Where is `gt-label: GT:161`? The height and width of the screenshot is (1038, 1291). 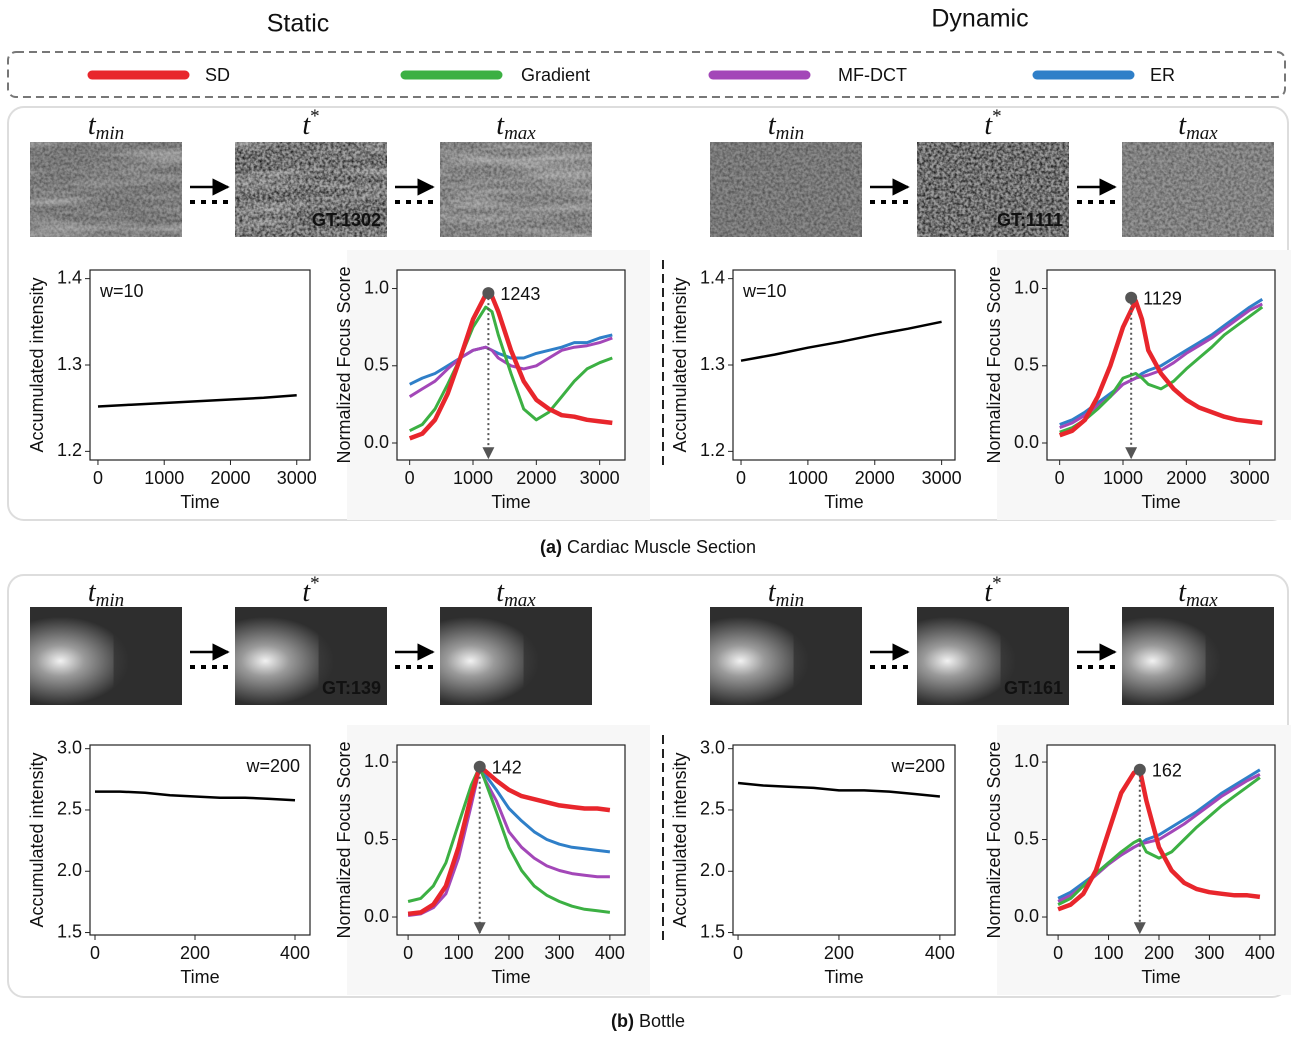 gt-label: GT:161 is located at coordinates (1033, 688).